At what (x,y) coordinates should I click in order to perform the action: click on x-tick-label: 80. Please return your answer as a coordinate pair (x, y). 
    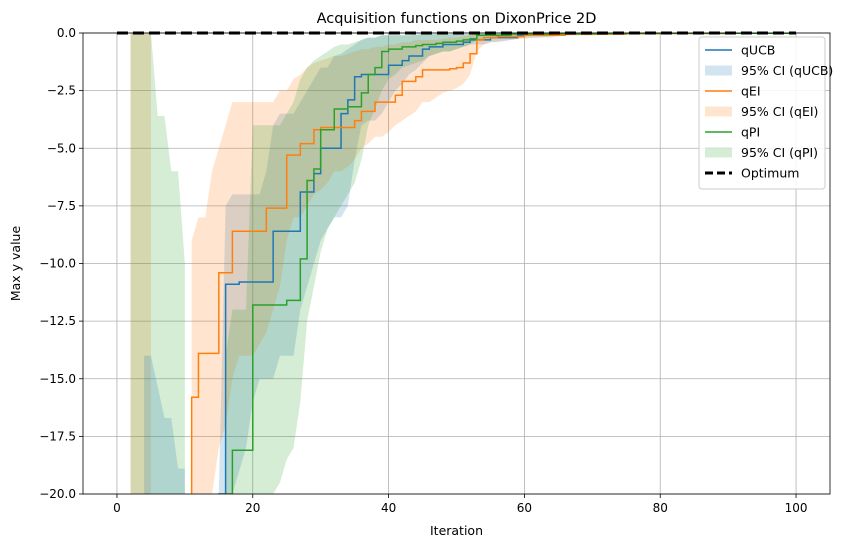
    Looking at the image, I should click on (660, 508).